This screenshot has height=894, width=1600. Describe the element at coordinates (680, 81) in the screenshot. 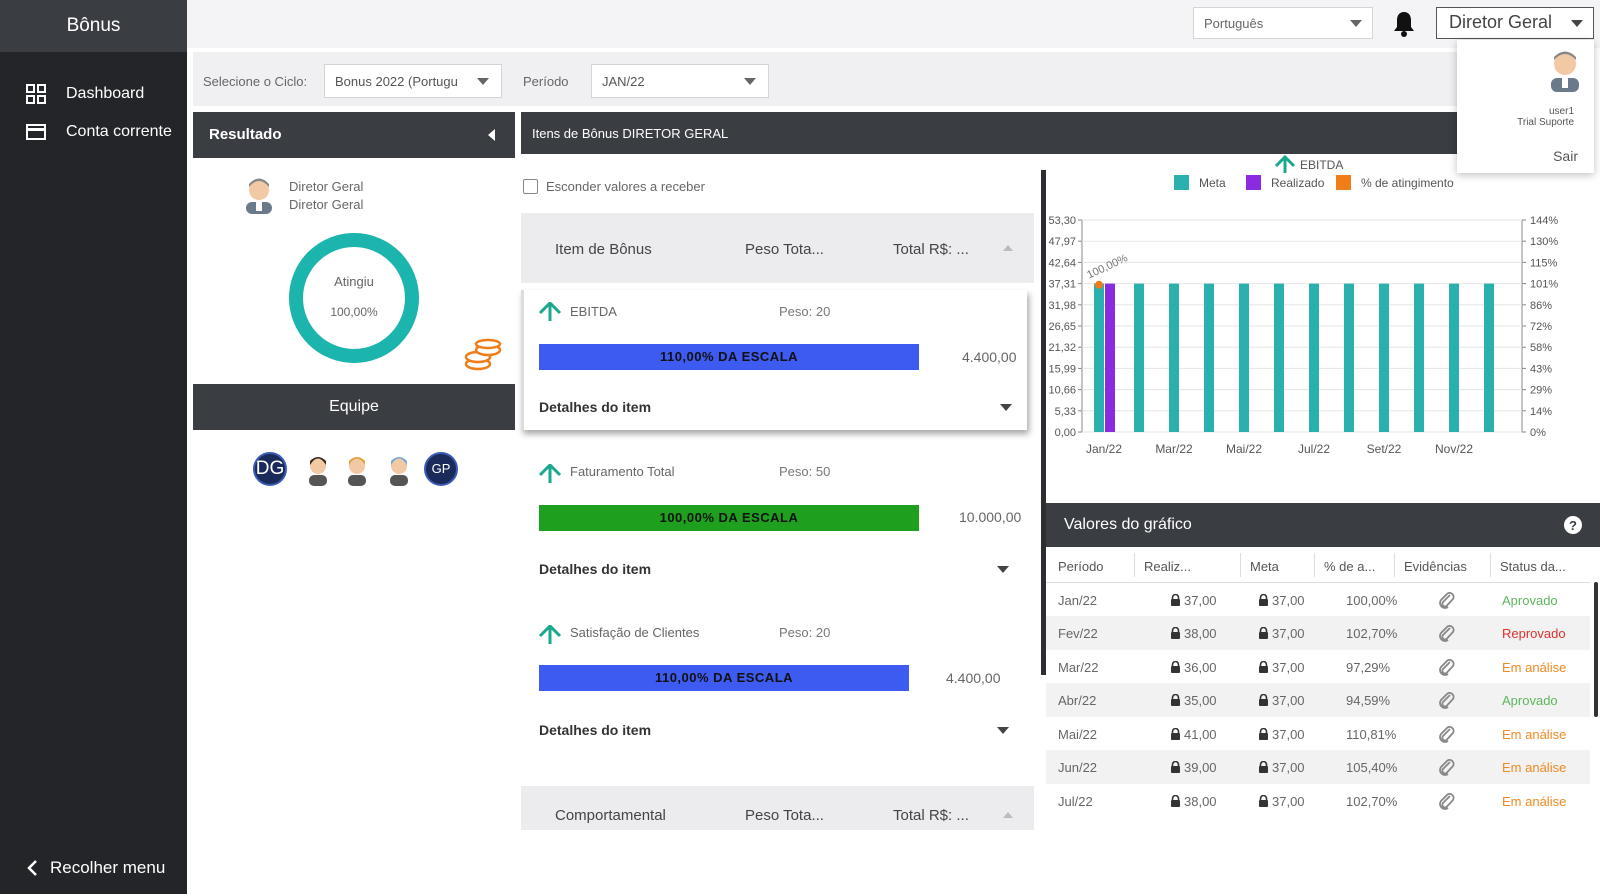

I see `period-select: JAN/22` at that location.